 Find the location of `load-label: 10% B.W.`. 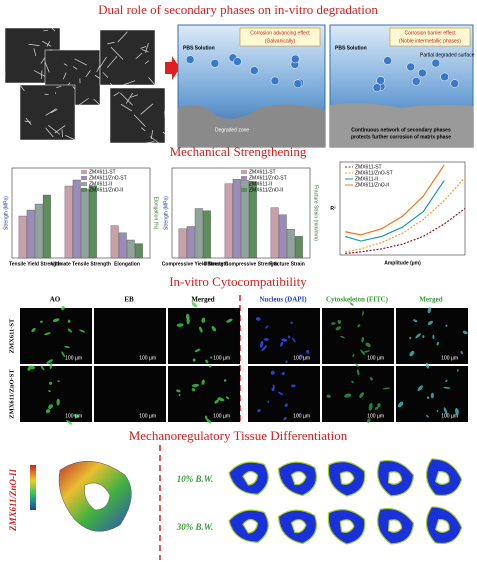

load-label: 10% B.W. is located at coordinates (195, 479).